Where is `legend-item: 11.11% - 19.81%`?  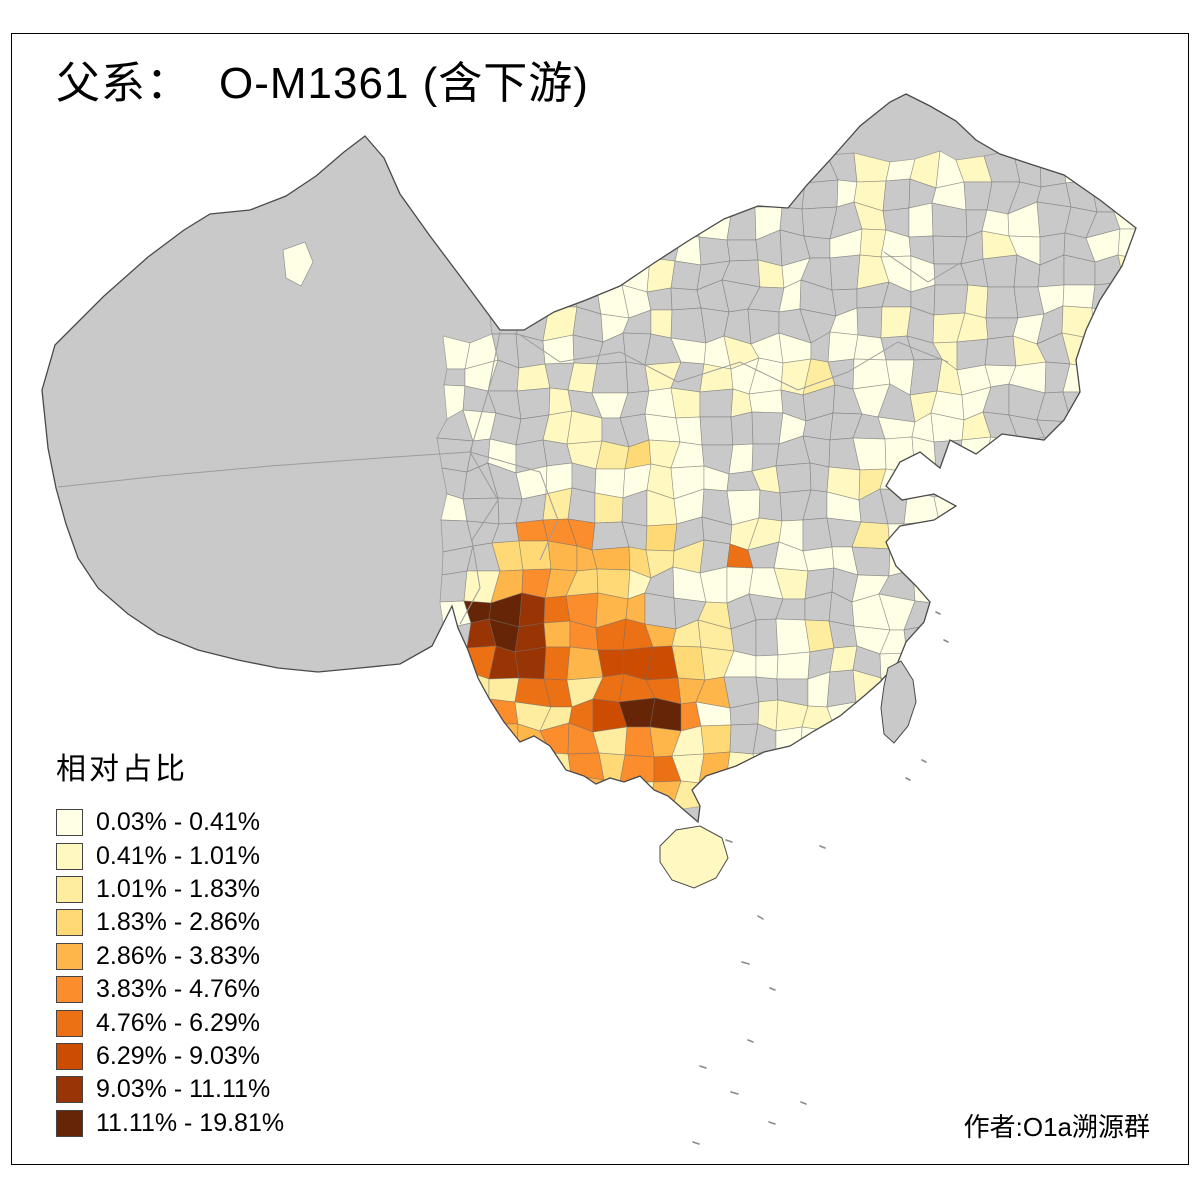
legend-item: 11.11% - 19.81% is located at coordinates (170, 1123).